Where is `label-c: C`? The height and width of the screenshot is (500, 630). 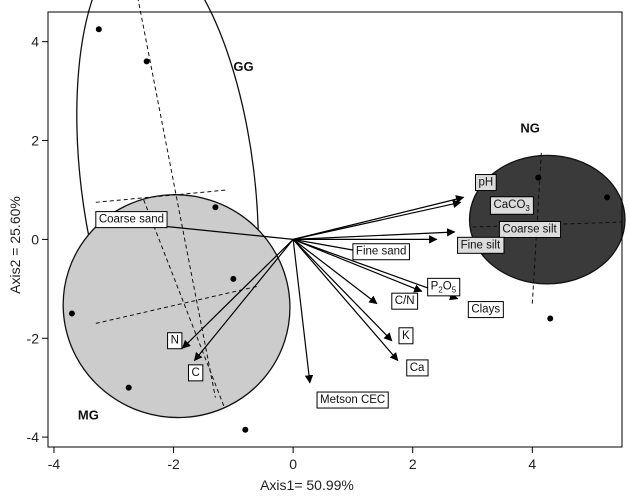 label-c: C is located at coordinates (196, 373).